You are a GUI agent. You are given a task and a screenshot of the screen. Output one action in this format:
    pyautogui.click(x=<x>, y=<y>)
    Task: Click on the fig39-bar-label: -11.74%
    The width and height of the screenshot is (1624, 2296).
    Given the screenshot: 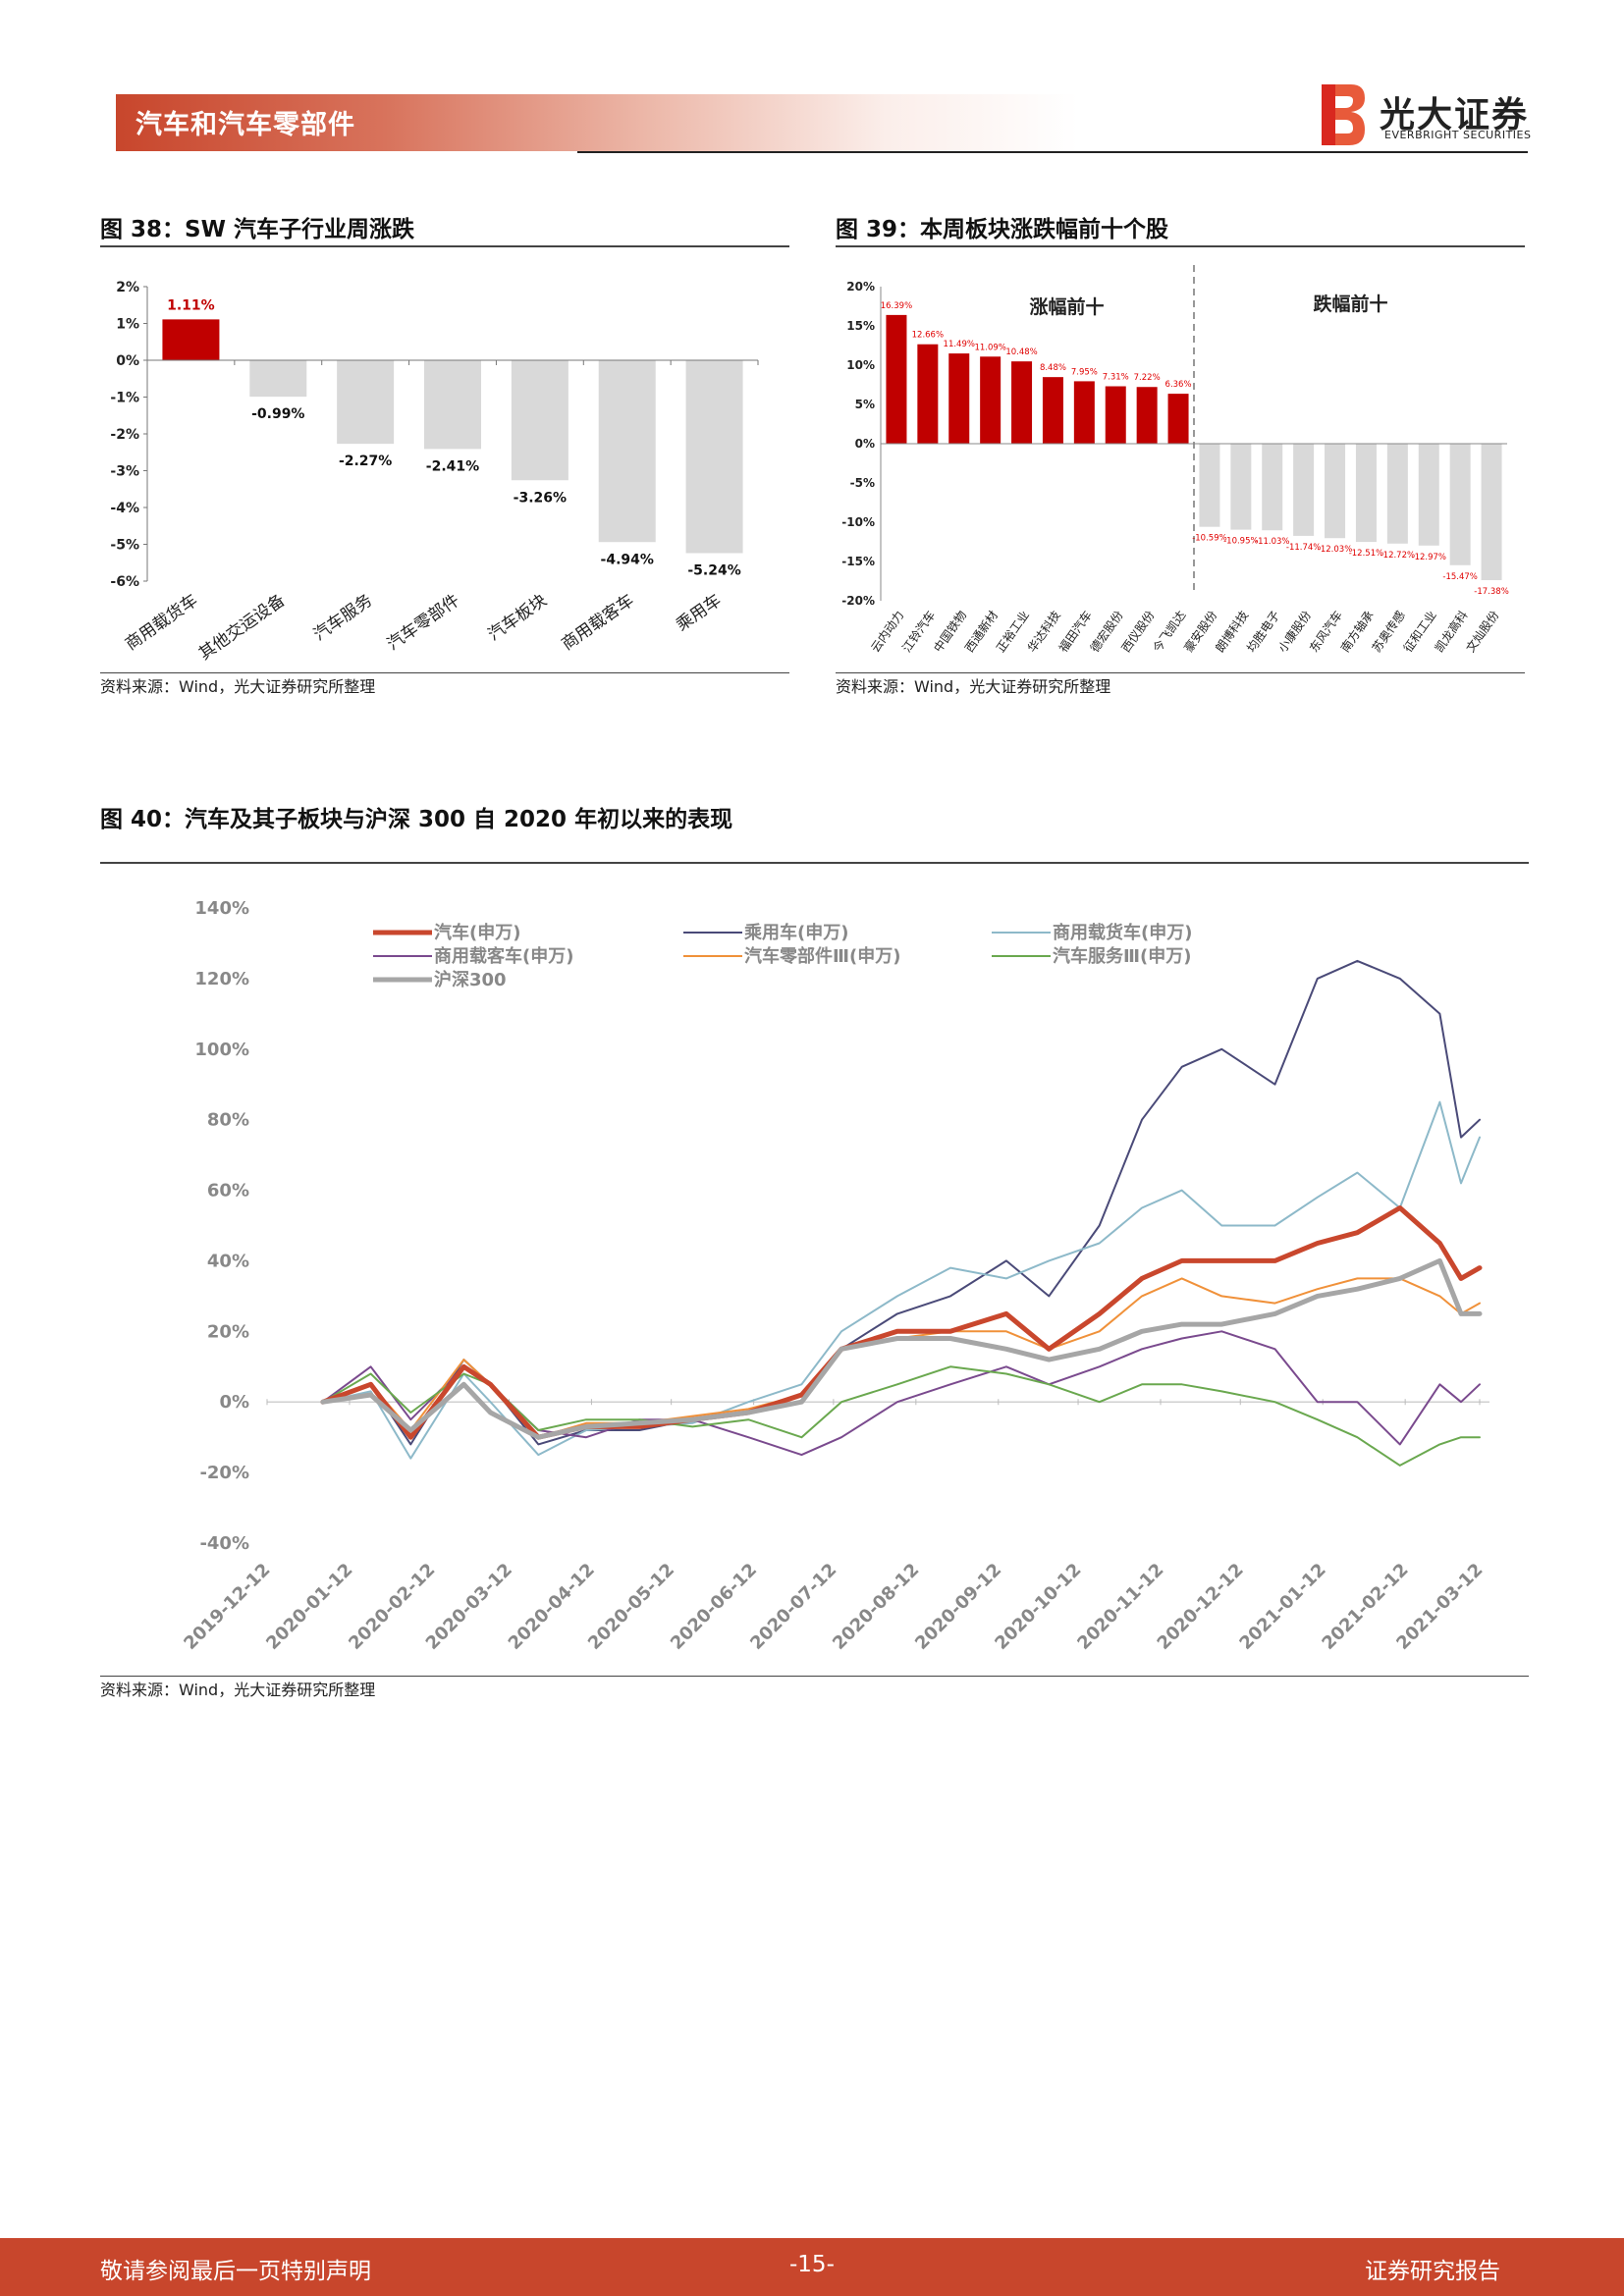 What is the action you would take?
    pyautogui.click(x=1303, y=548)
    